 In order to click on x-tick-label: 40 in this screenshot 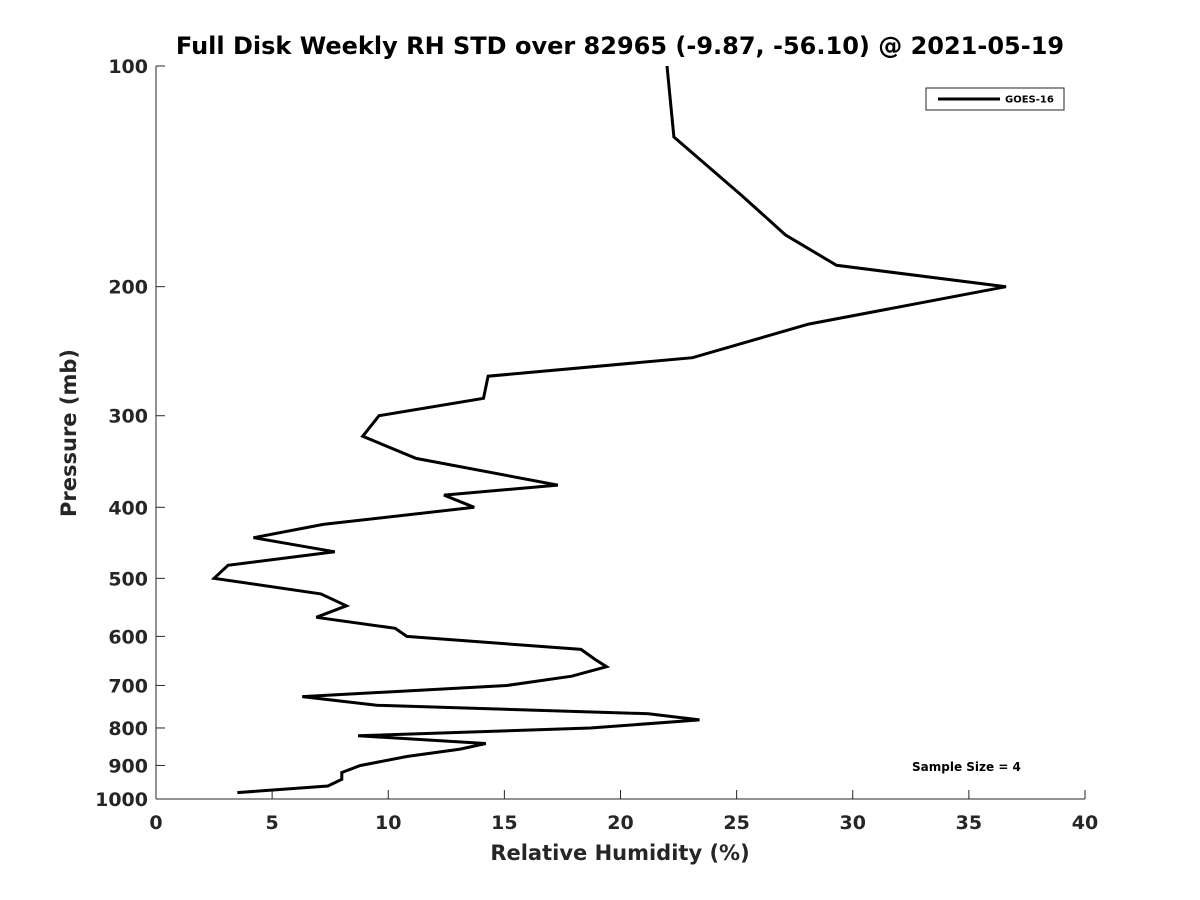, I will do `click(1085, 823)`.